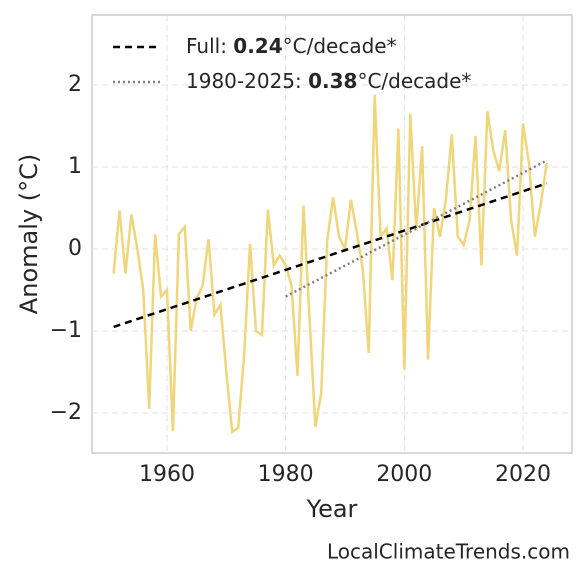  I want to click on y-axis-label: Anomaly (°C), so click(29, 234).